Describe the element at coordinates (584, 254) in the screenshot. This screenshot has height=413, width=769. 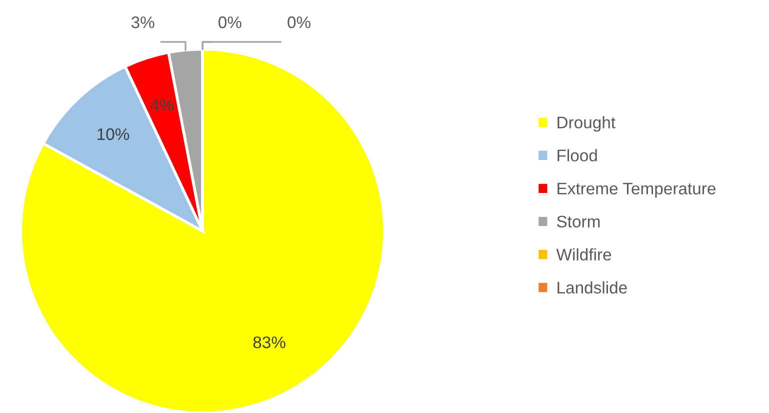
I see `legend-label: Wildfire` at that location.